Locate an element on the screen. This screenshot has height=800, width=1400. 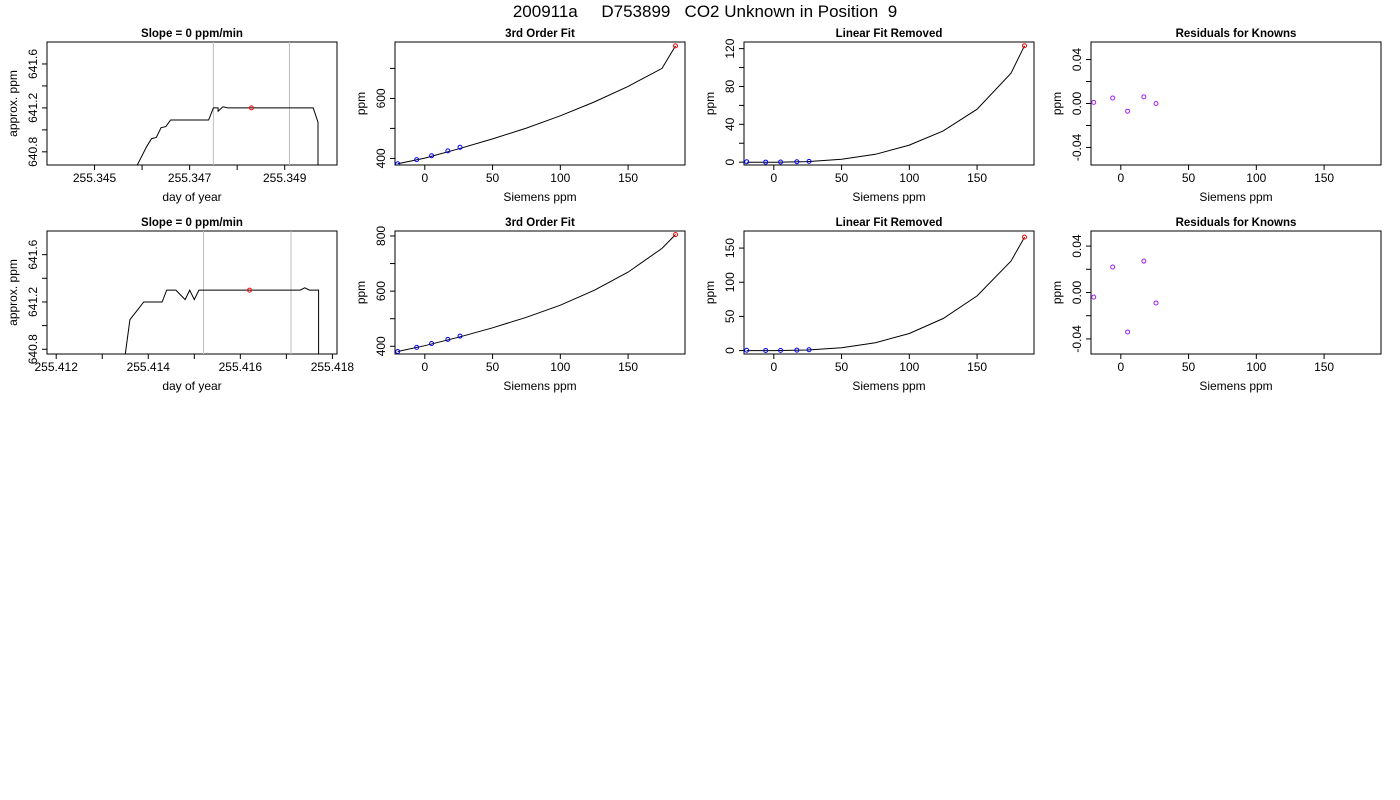
y-tick-label: 150 is located at coordinates (730, 248).